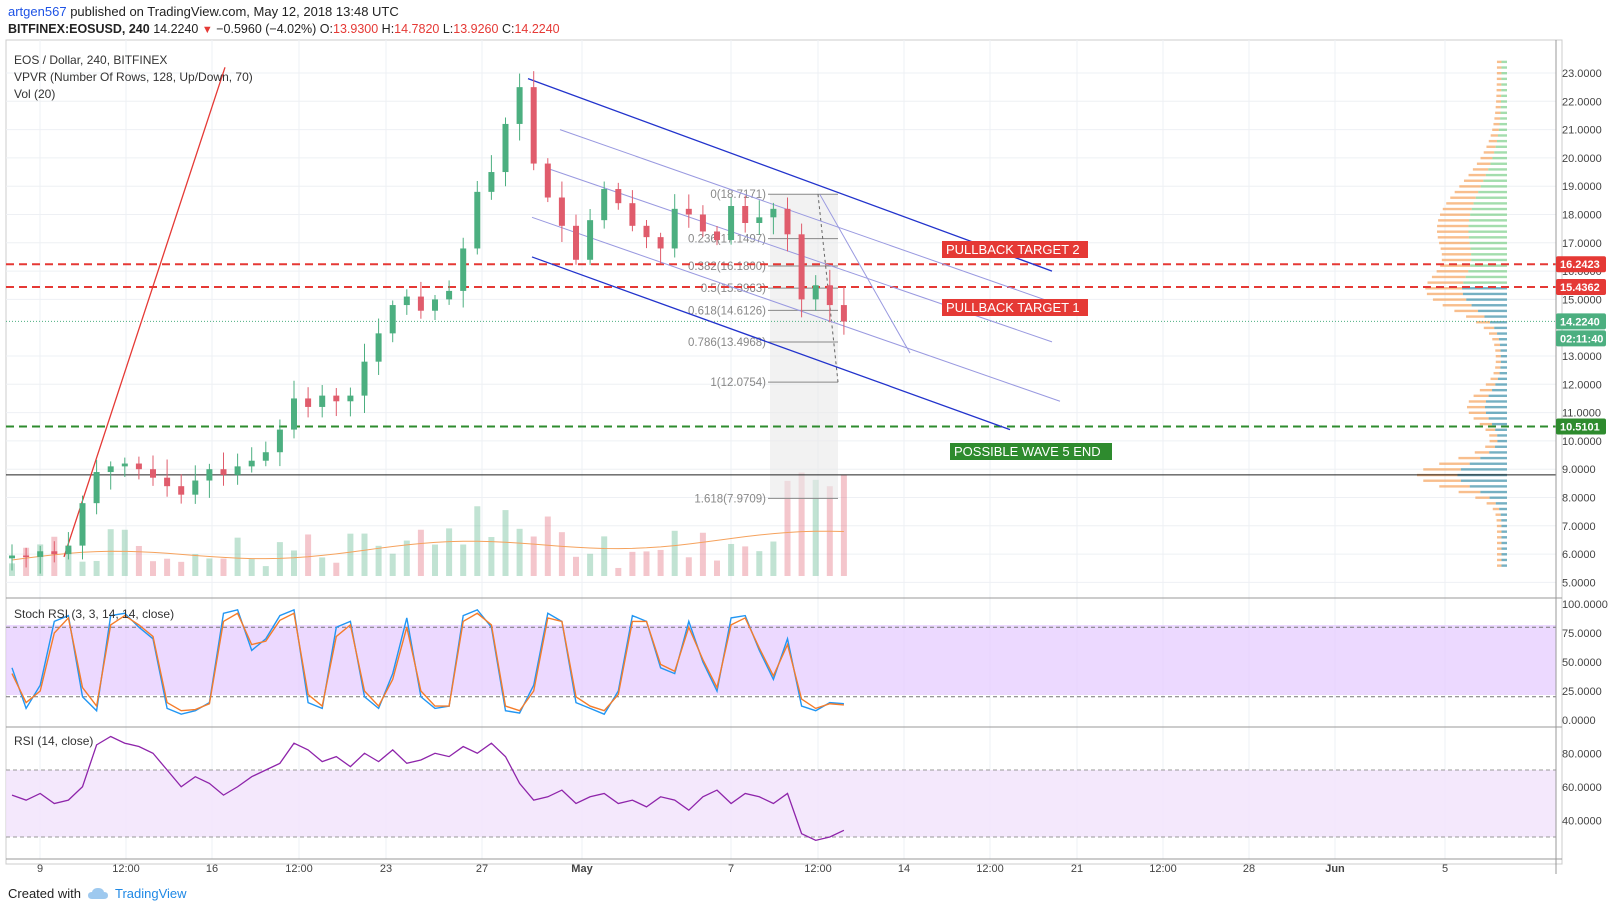 The image size is (1623, 912). What do you see at coordinates (428, 788) in the screenshot?
I see `rsi-series-line` at bounding box center [428, 788].